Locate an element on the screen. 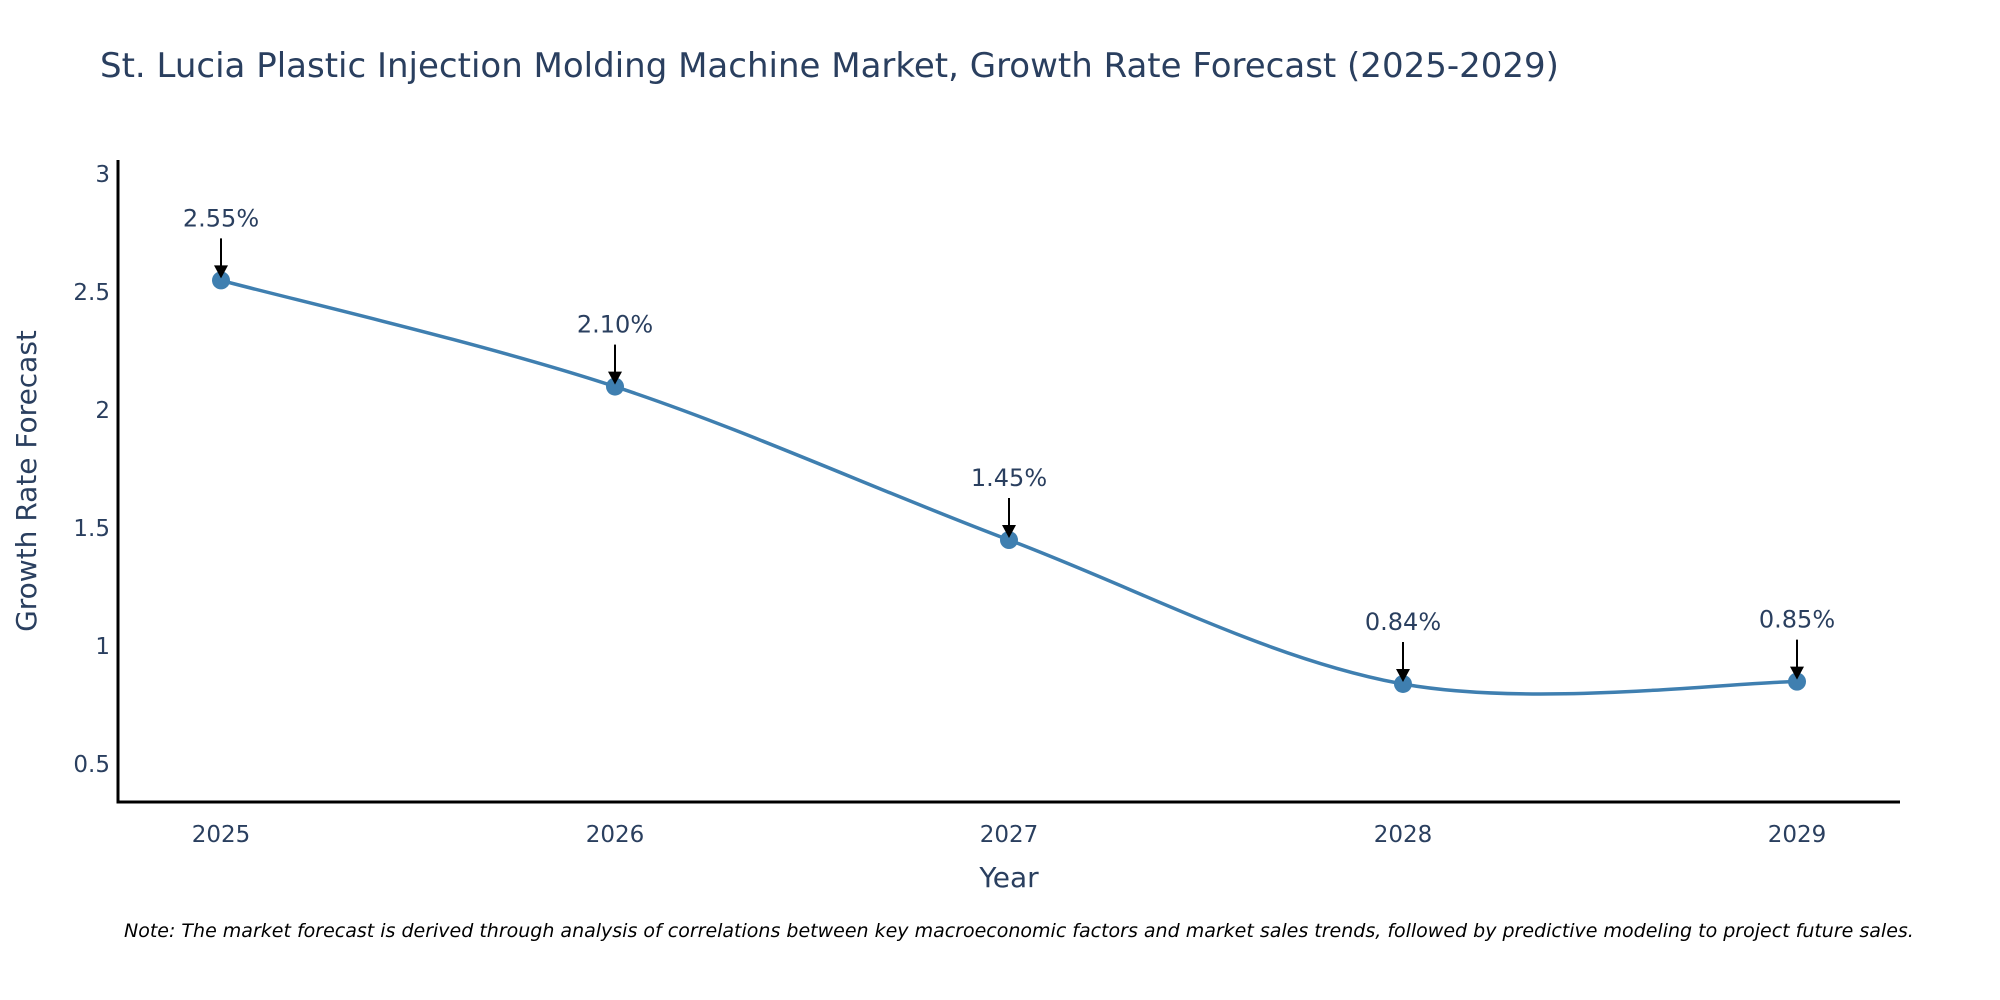 The width and height of the screenshot is (2000, 1000). data-label: 2.10% is located at coordinates (615, 325).